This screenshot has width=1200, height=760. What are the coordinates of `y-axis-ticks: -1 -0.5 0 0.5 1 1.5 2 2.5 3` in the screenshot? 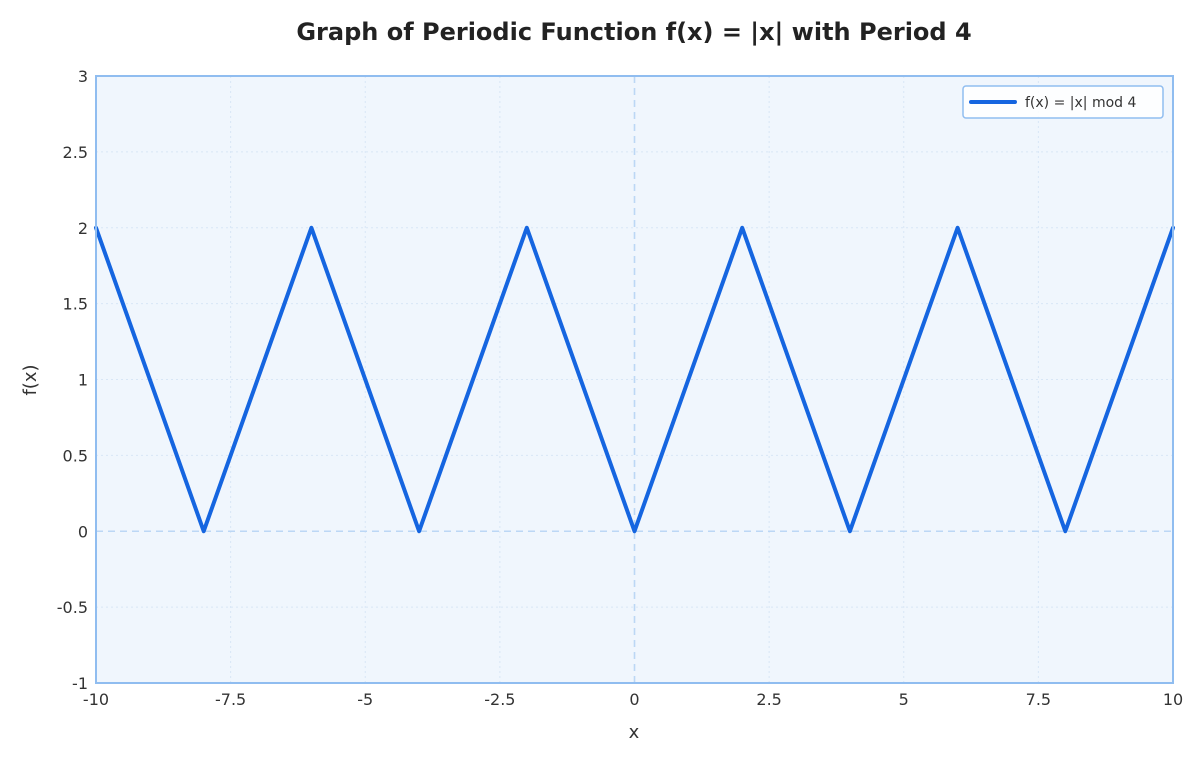 It's located at (72, 380).